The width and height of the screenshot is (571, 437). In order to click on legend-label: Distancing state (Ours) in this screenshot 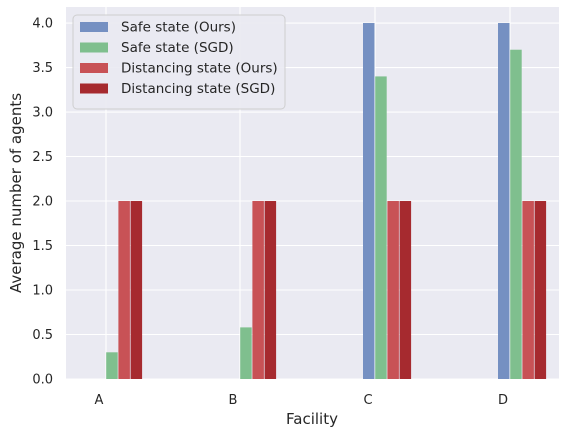, I will do `click(199, 69)`.